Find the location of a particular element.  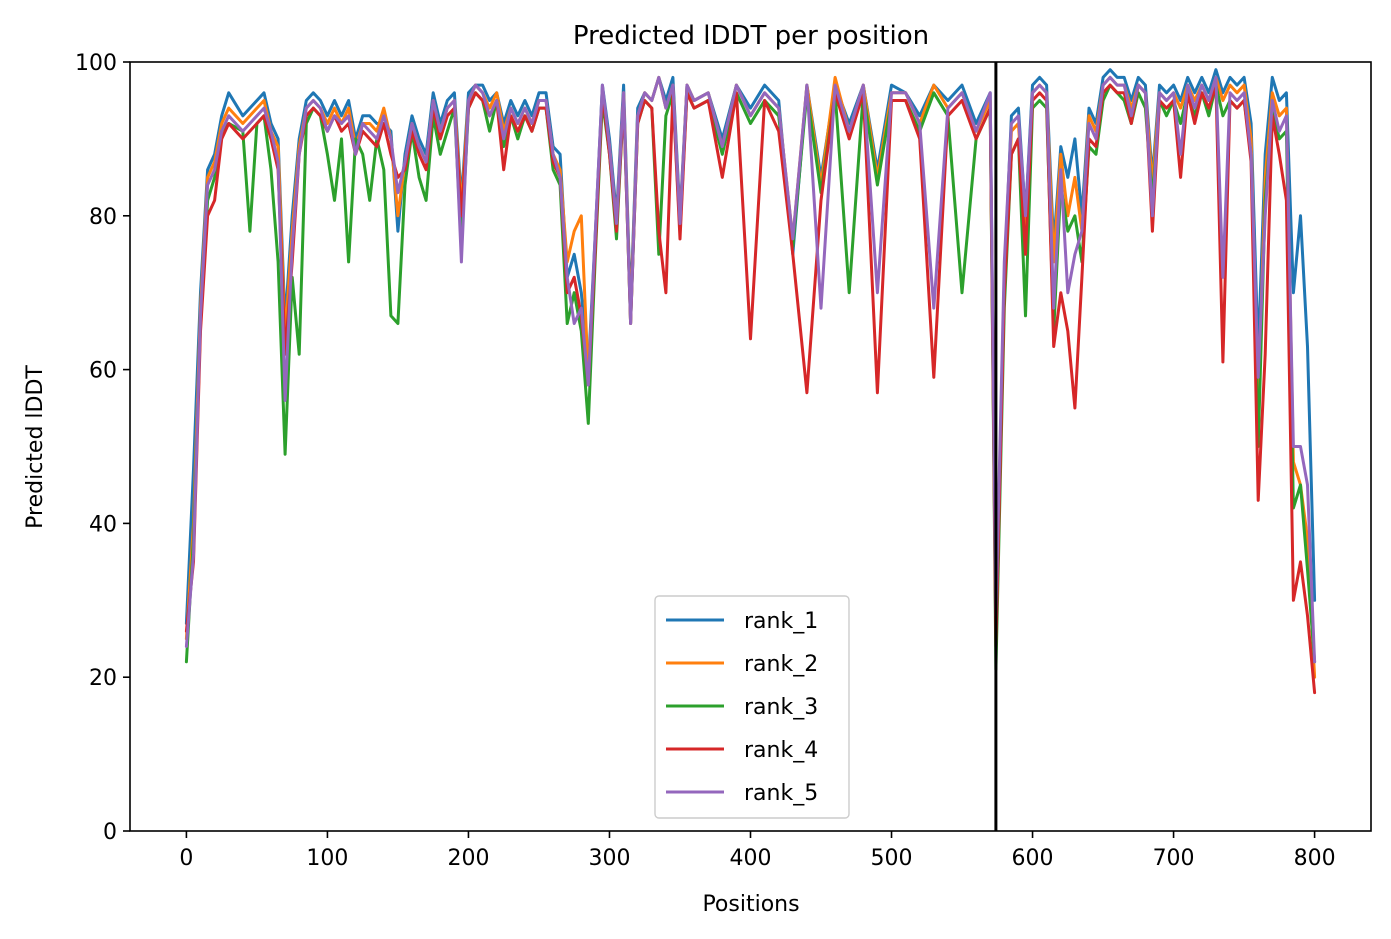

x-axis-ticks: 0 100 200 300 400 500 600 700 800 is located at coordinates (757, 851).